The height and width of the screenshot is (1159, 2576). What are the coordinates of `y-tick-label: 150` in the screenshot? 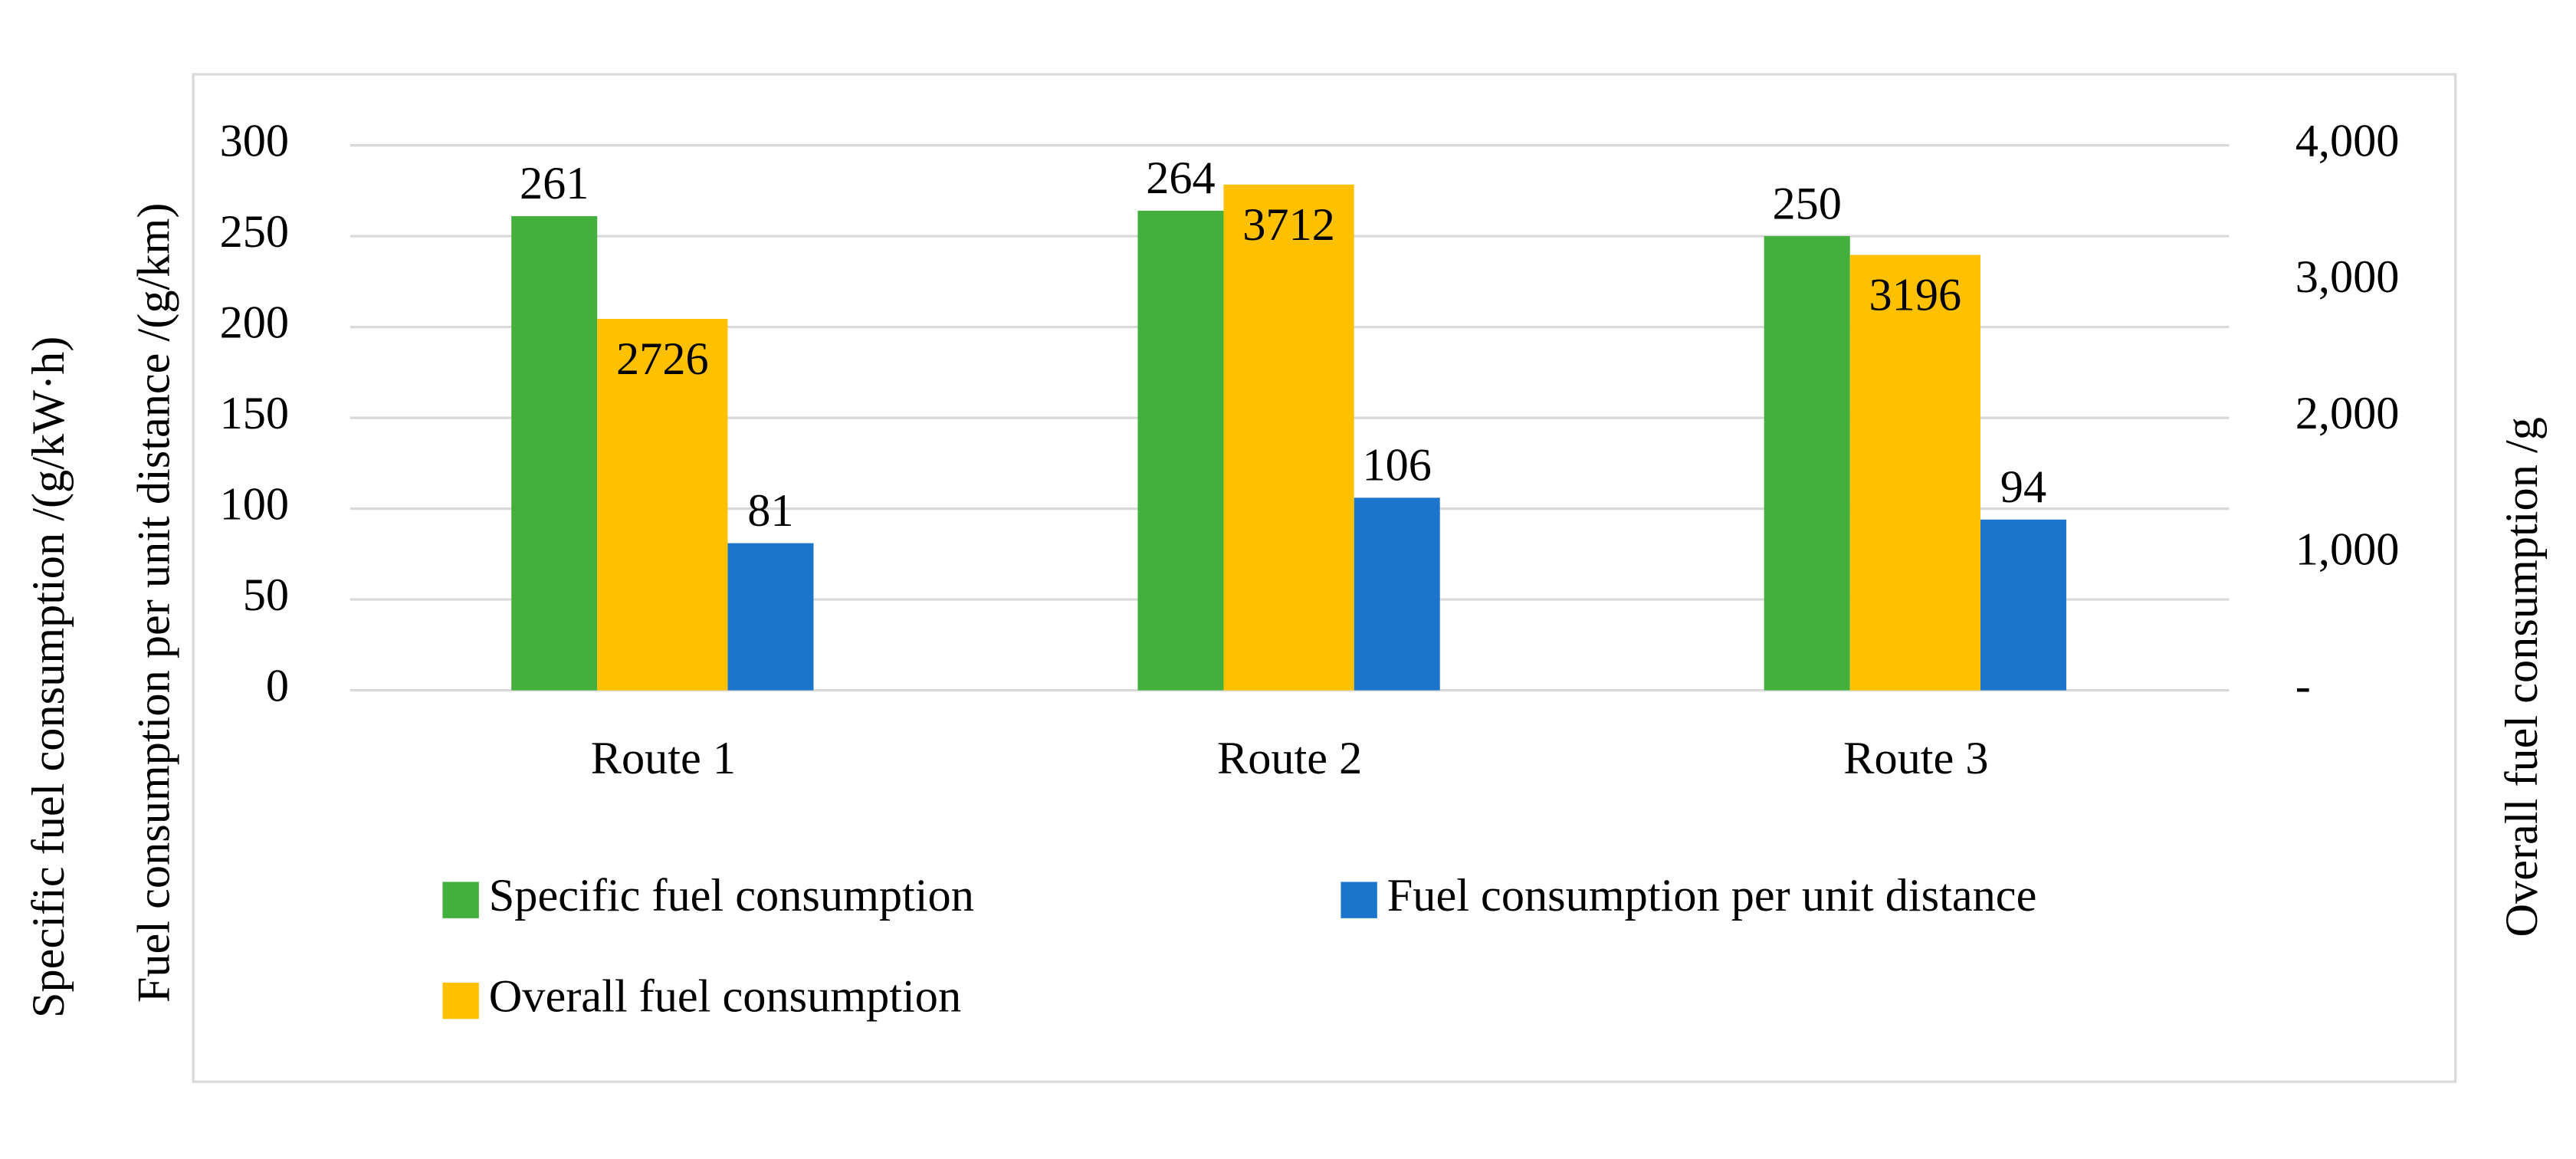 It's located at (254, 413).